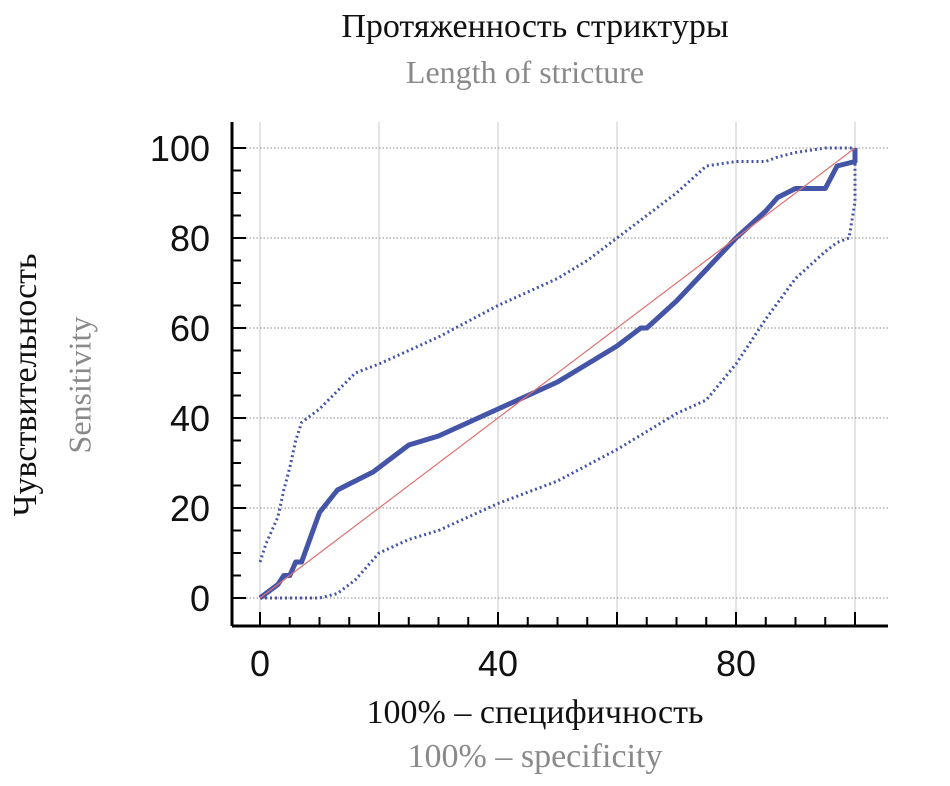 The image size is (950, 786). Describe the element at coordinates (535, 712) in the screenshot. I see `x-axis-label: 100% – специфичность` at that location.